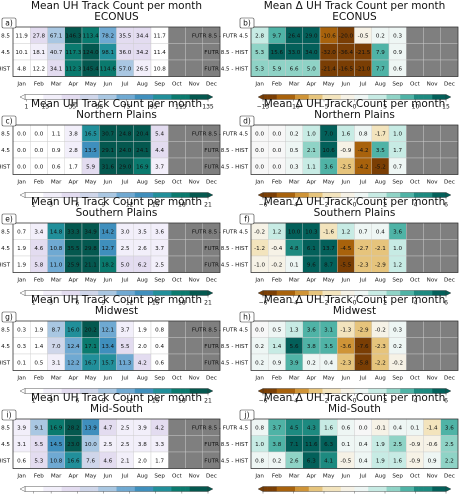 Image resolution: width=474 pixels, height=495 pixels. Describe the element at coordinates (91, 69) in the screenshot. I see `cell-label: 145.4` at that location.